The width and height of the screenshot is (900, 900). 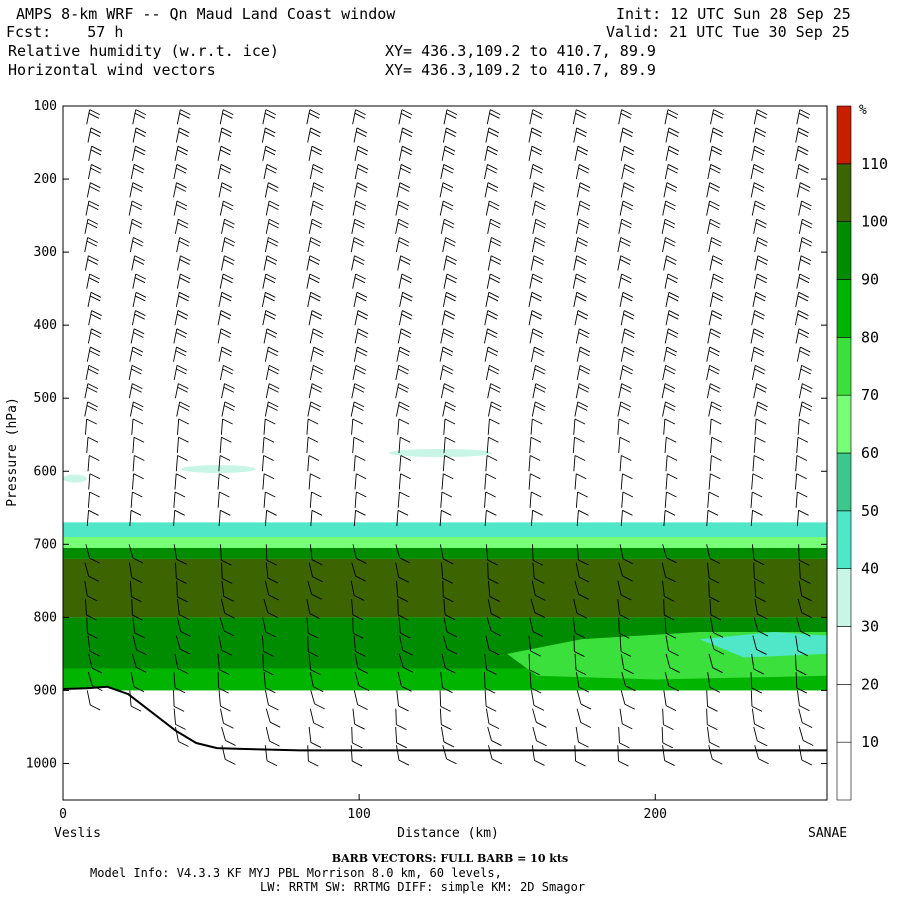 I want to click on y-tick-label: 100, so click(x=45, y=106).